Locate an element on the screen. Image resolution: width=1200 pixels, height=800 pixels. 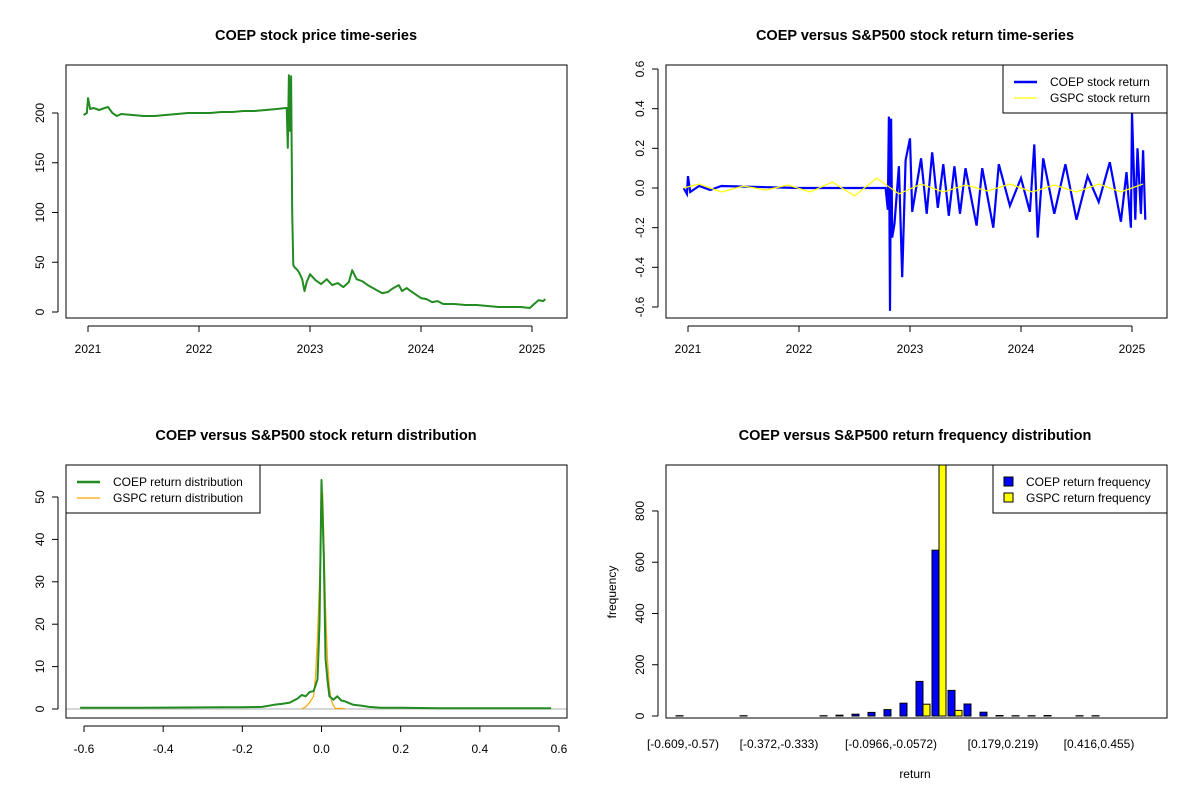
histogram-x-axis-label: return is located at coordinates (914, 774).